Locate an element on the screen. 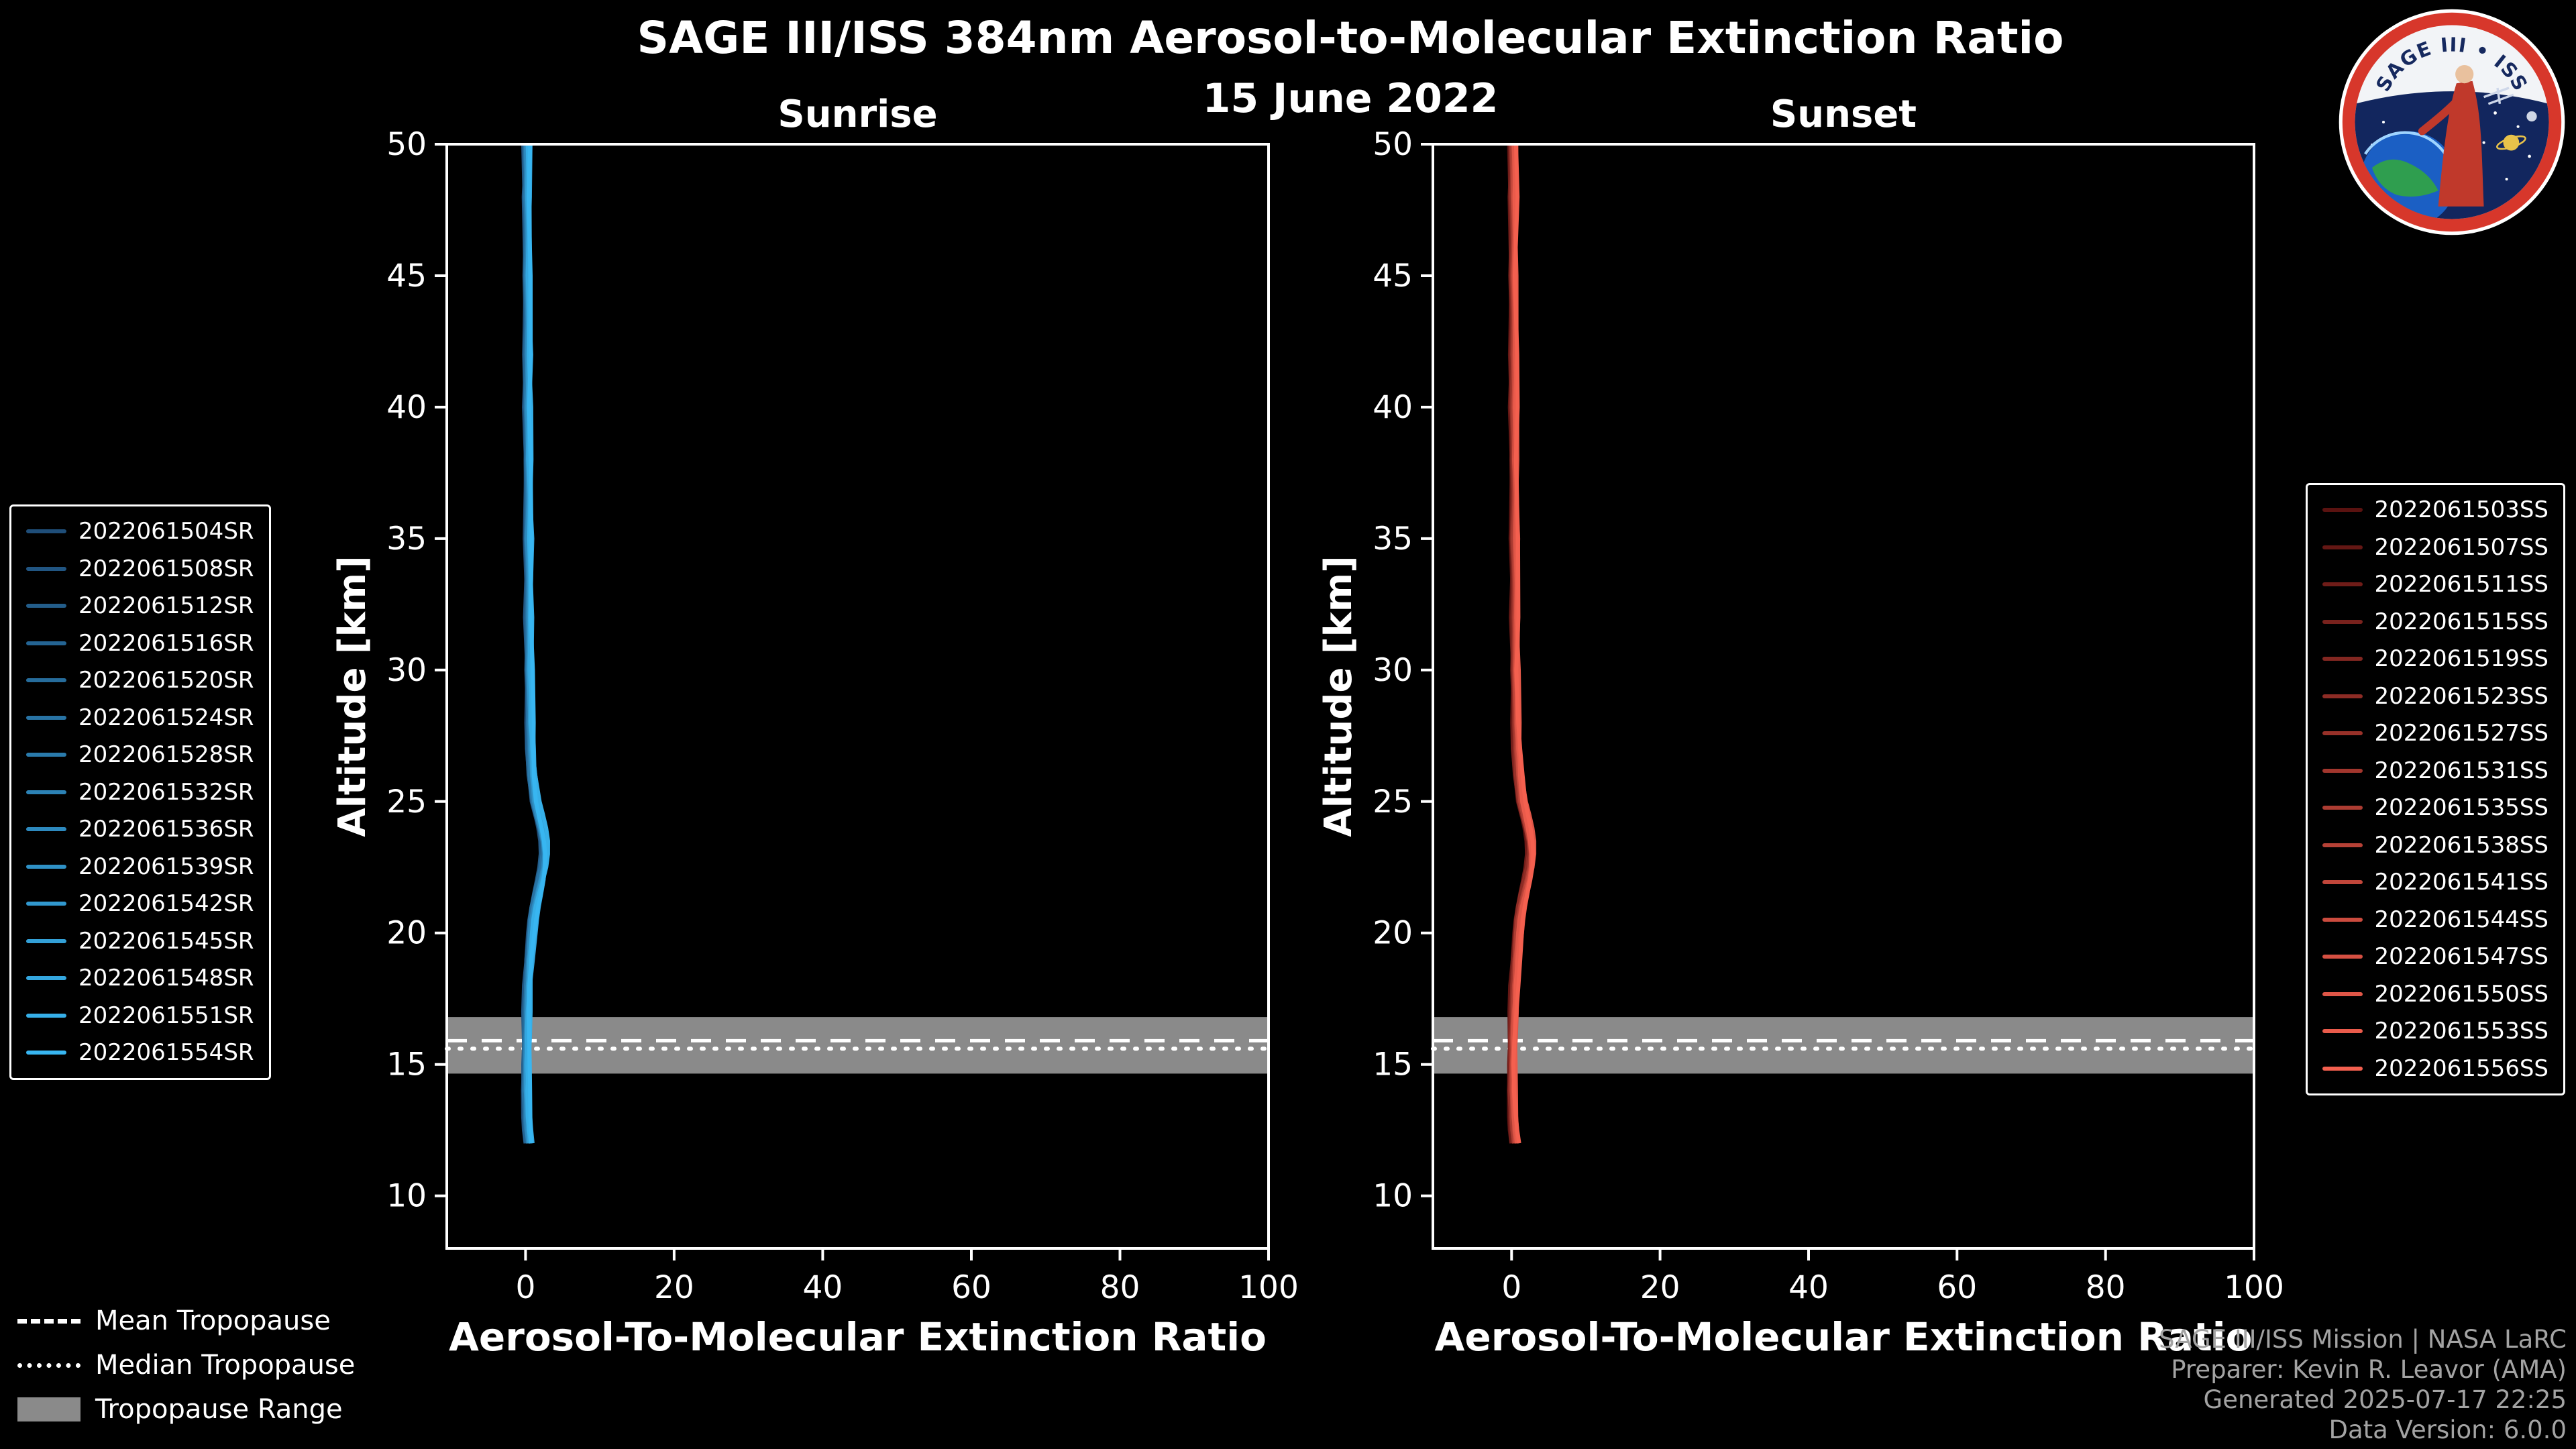 The image size is (2576, 1449). y-tick-label: 40 is located at coordinates (1393, 407).